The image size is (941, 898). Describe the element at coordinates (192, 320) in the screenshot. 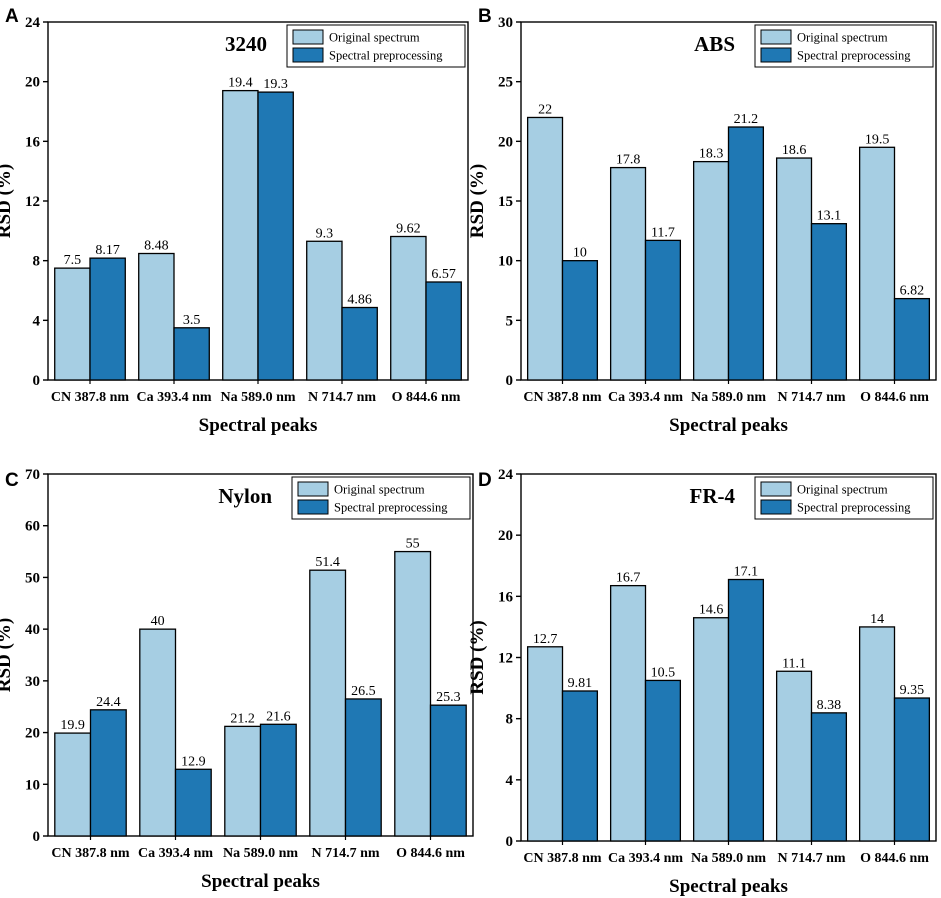

I see `data-label: 3.5` at that location.